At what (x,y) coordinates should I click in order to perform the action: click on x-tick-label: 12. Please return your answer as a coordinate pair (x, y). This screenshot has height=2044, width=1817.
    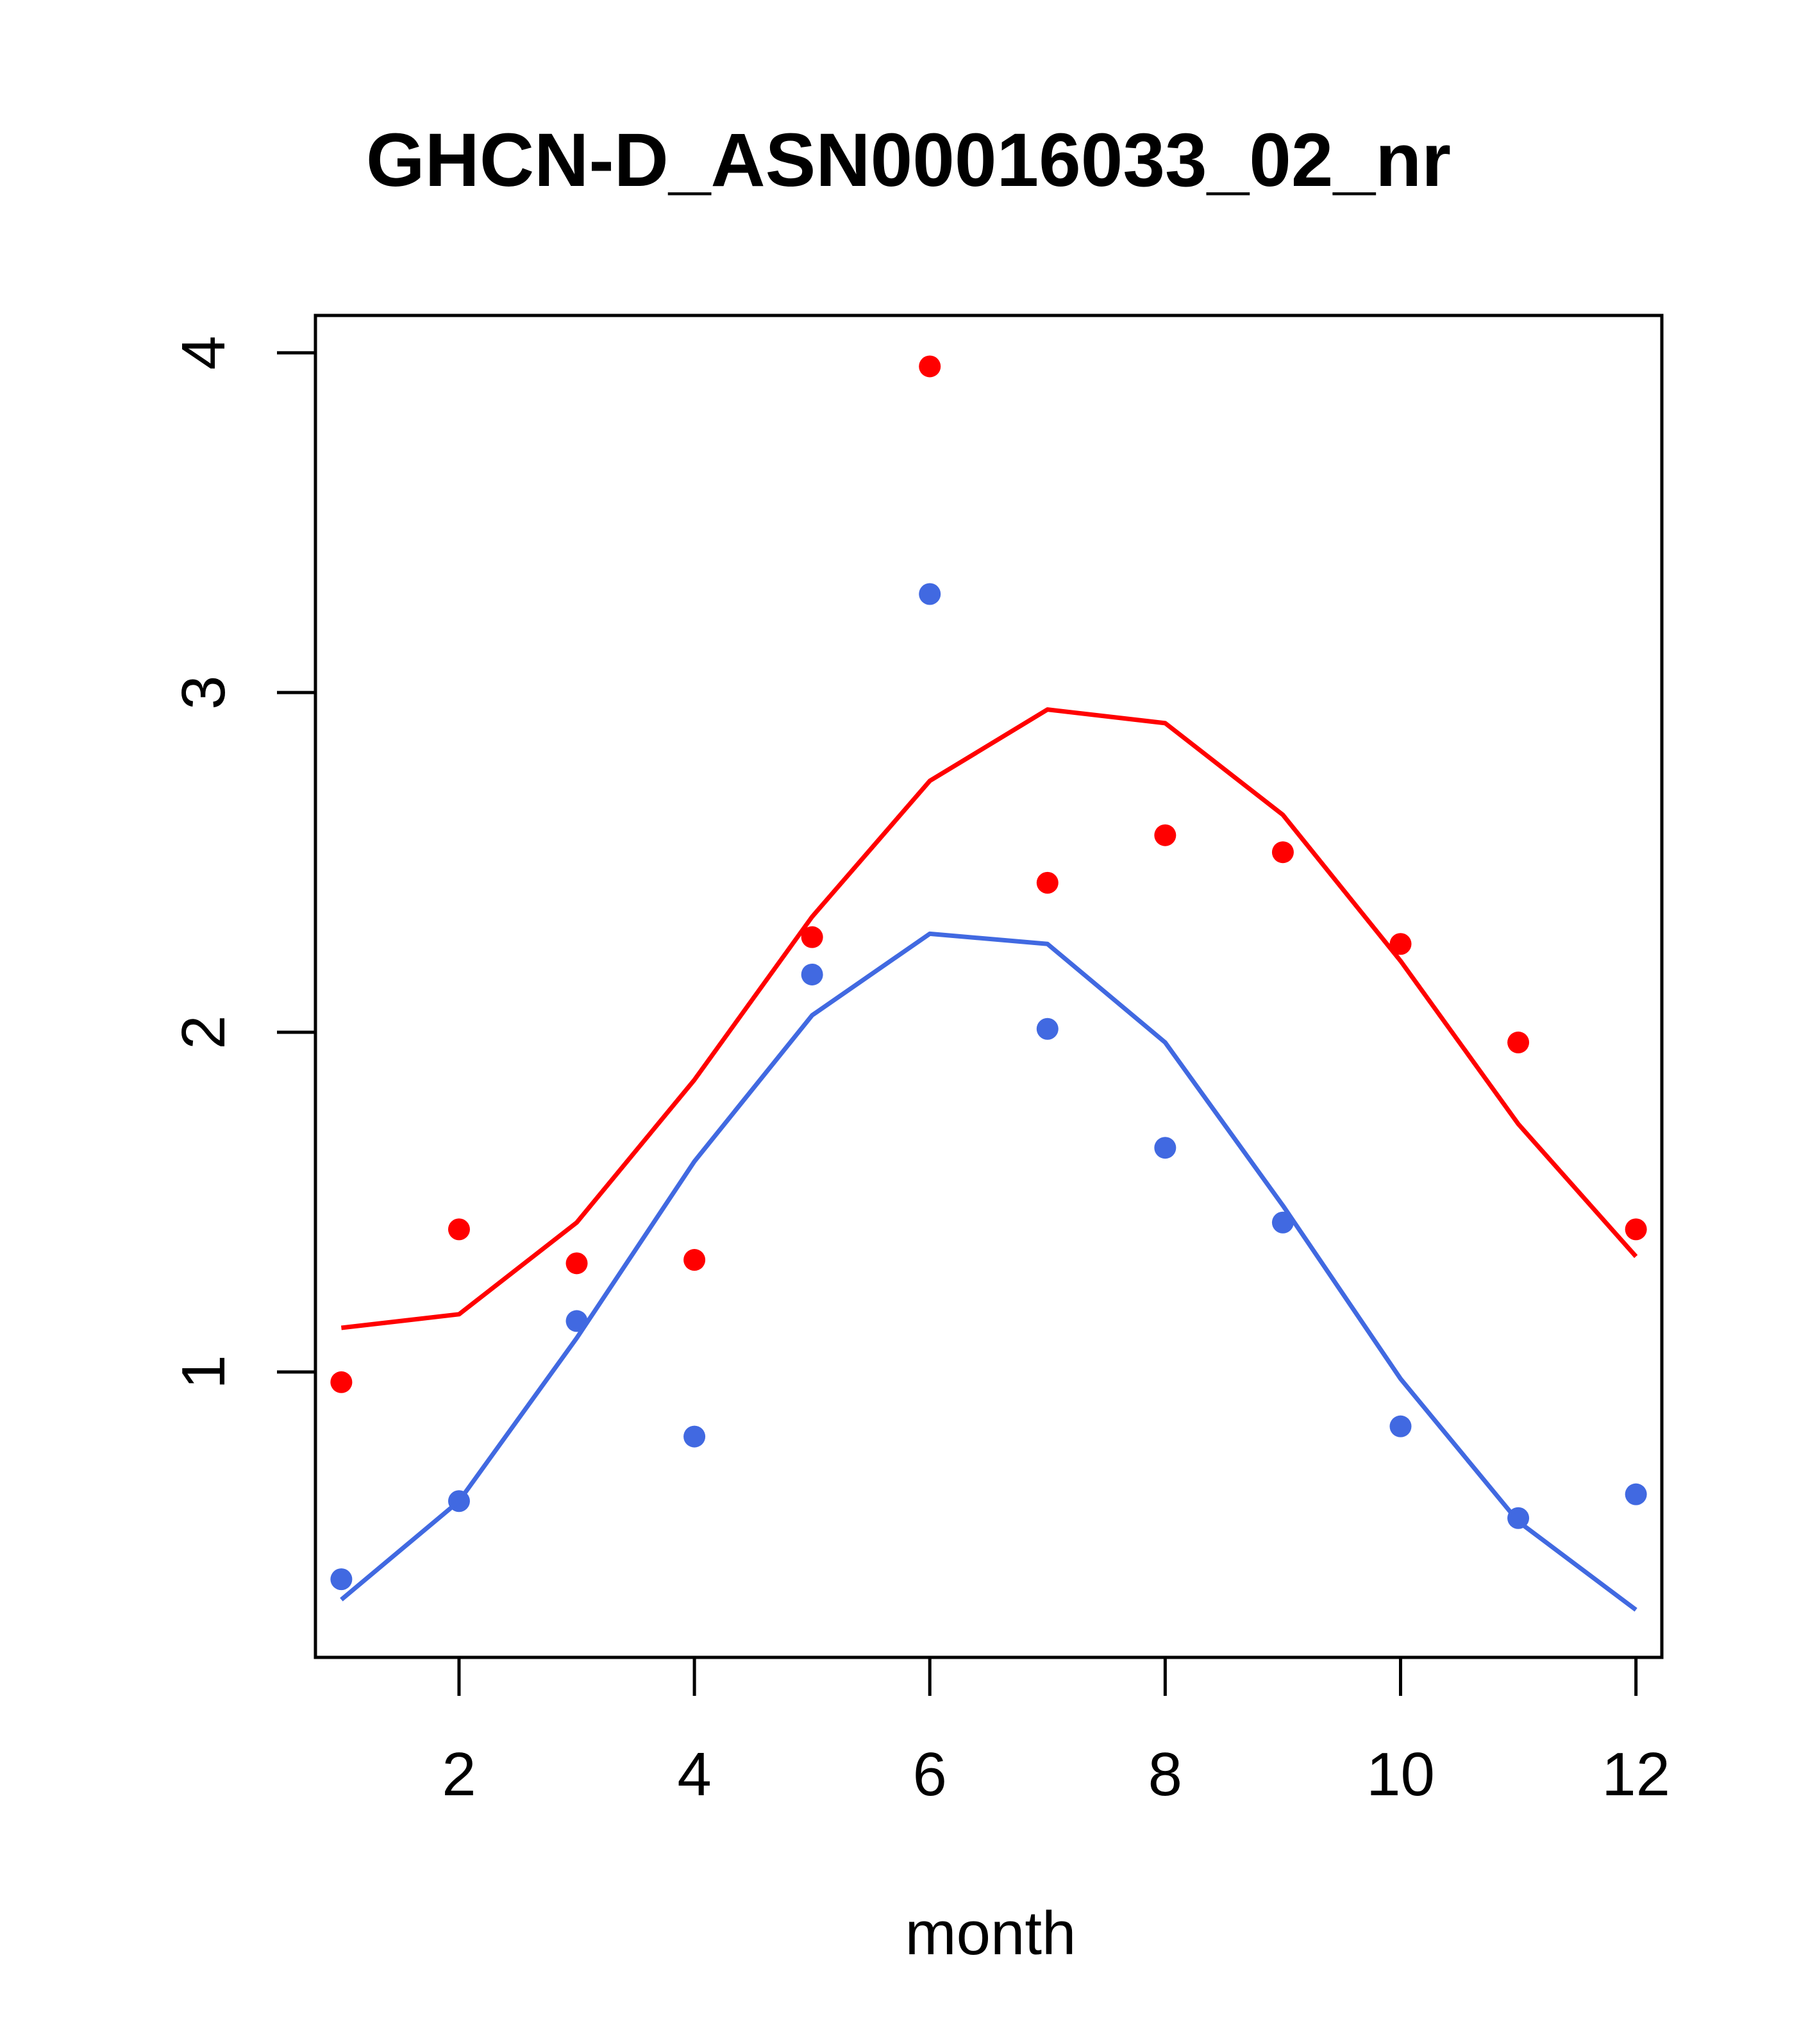
    Looking at the image, I should click on (1636, 1775).